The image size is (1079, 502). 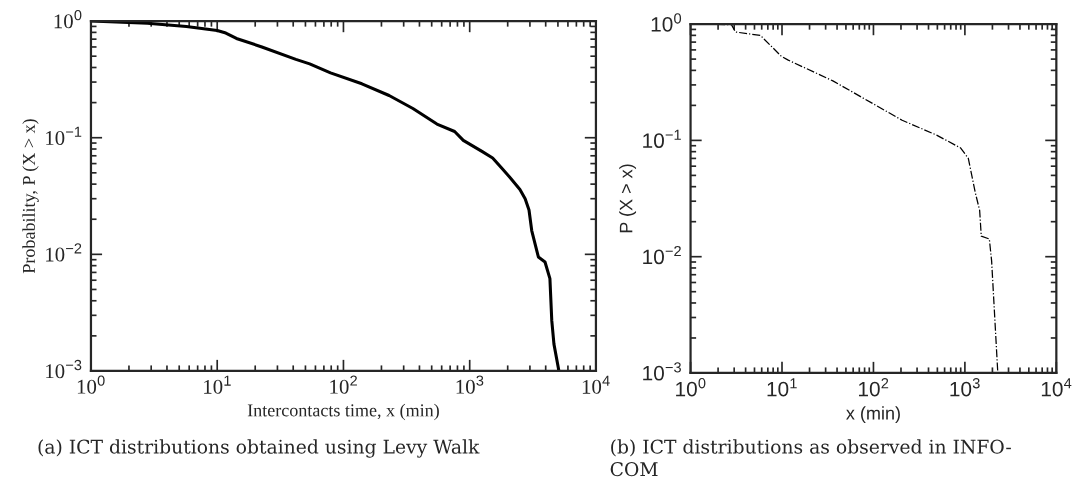 I want to click on y-axis-title: Probability, P (X > x), so click(x=30, y=196).